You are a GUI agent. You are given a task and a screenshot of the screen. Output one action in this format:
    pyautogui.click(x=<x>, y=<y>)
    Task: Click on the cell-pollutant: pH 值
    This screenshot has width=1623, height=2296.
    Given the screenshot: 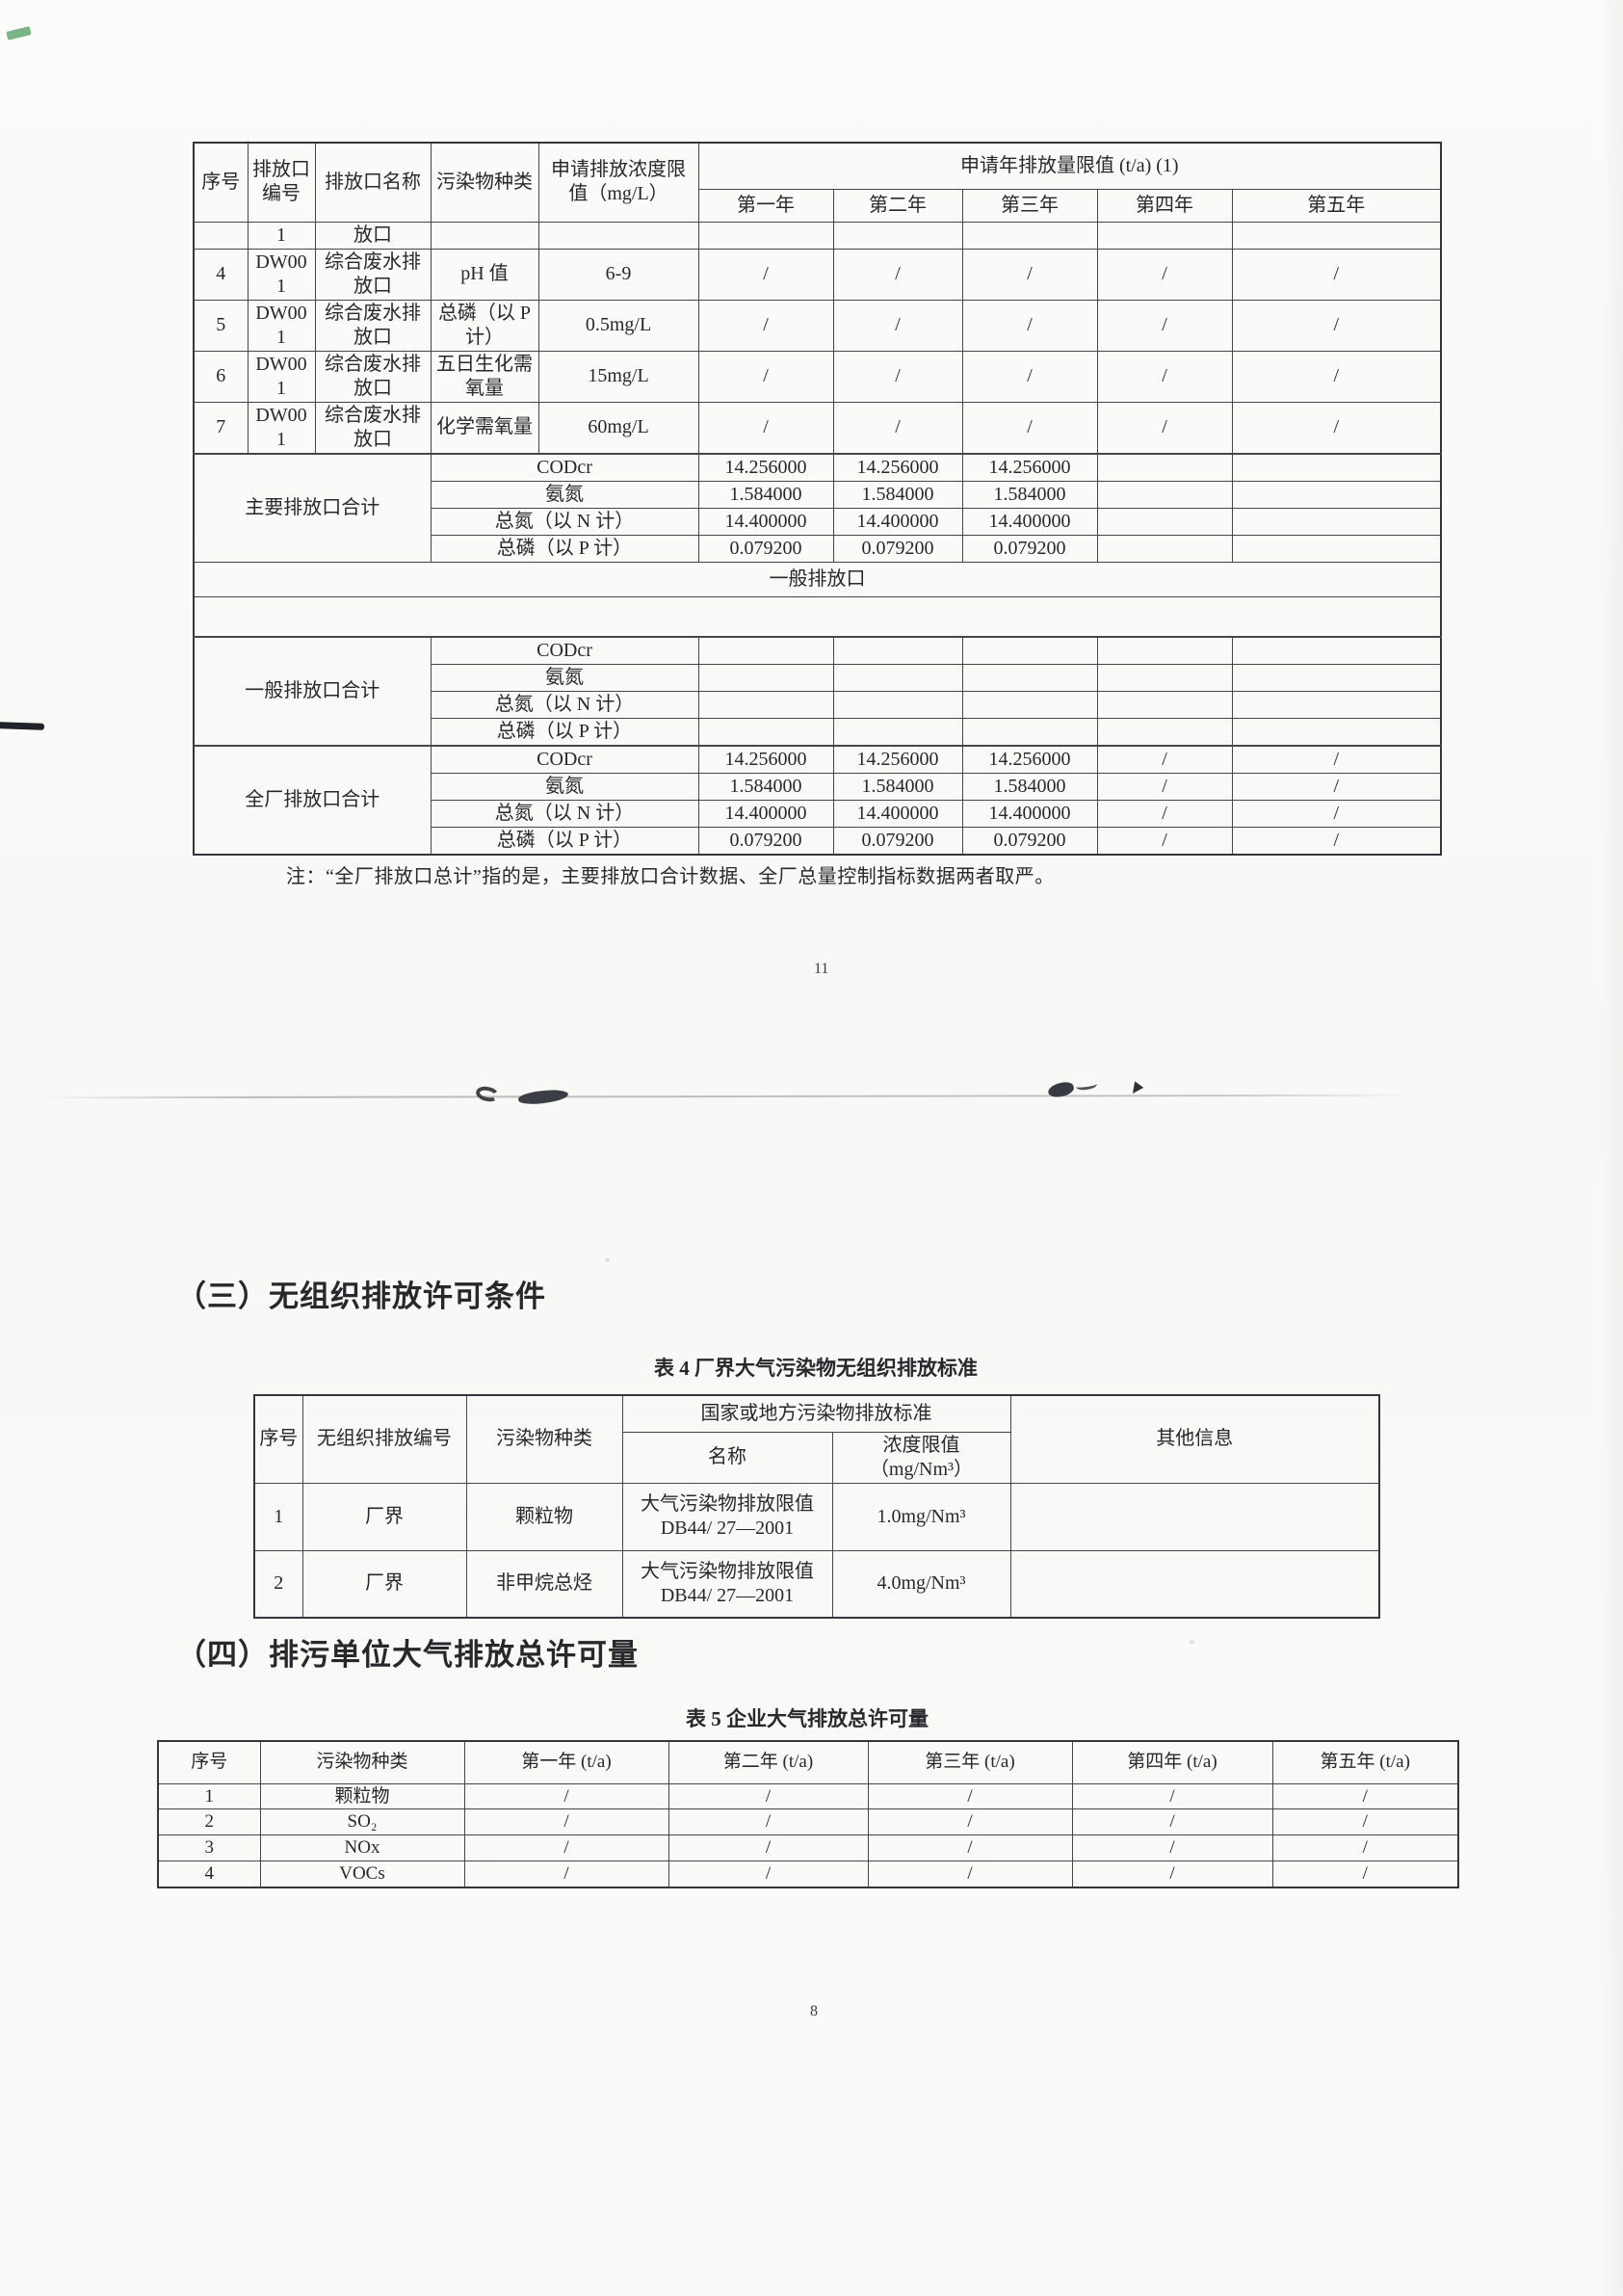 What is the action you would take?
    pyautogui.click(x=484, y=274)
    